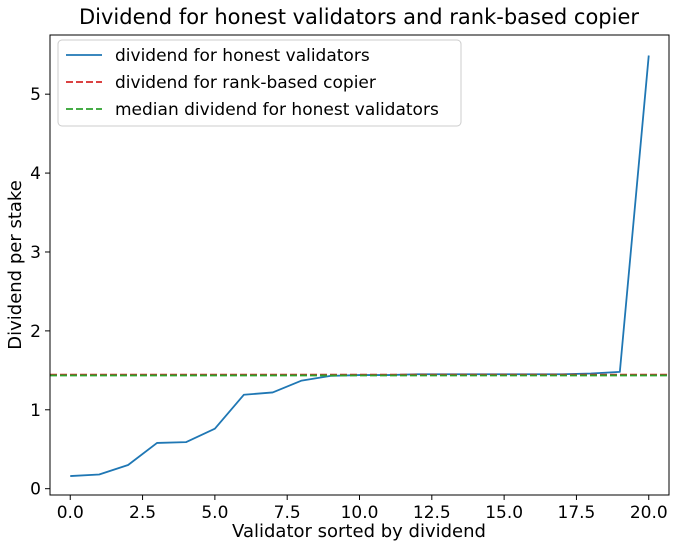  I want to click on legend-box, so click(259, 83).